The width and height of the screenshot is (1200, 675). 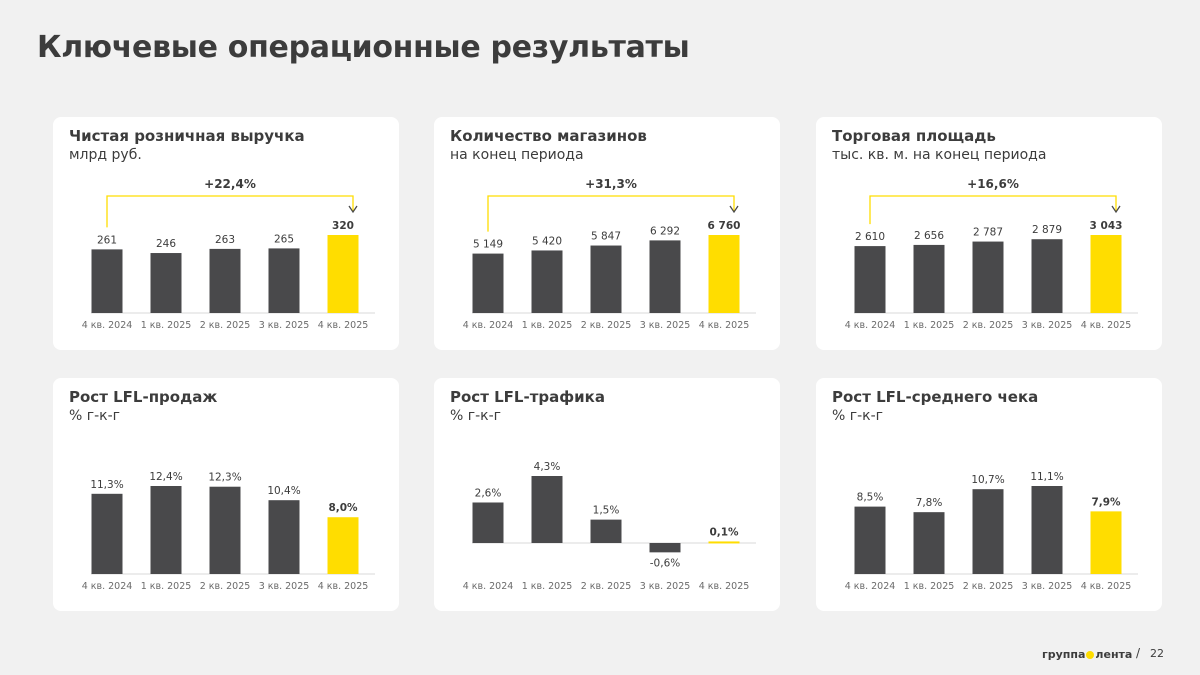 What do you see at coordinates (665, 231) in the screenshot?
I see `data-label: 6 292` at bounding box center [665, 231].